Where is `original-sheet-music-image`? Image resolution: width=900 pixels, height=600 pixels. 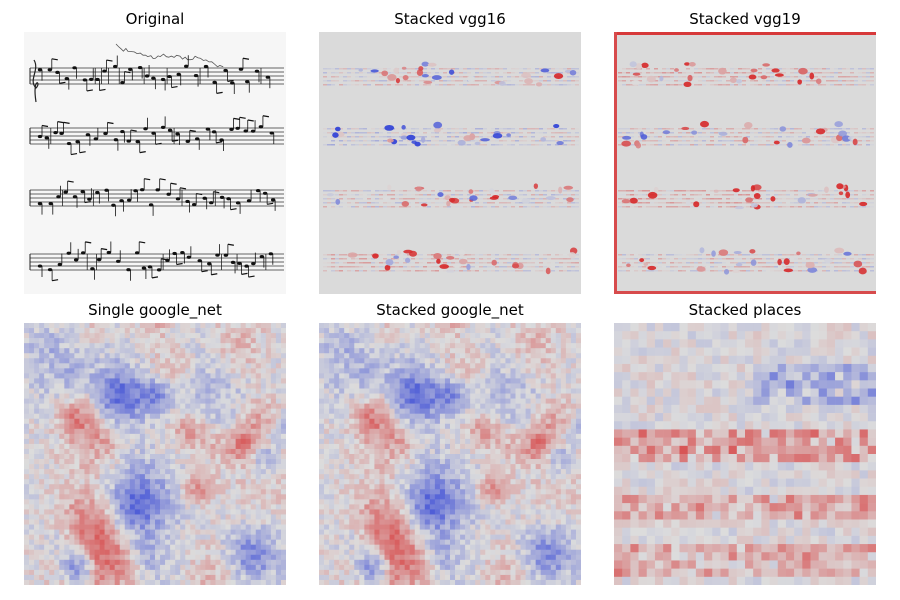 original-sheet-music-image is located at coordinates (155, 163).